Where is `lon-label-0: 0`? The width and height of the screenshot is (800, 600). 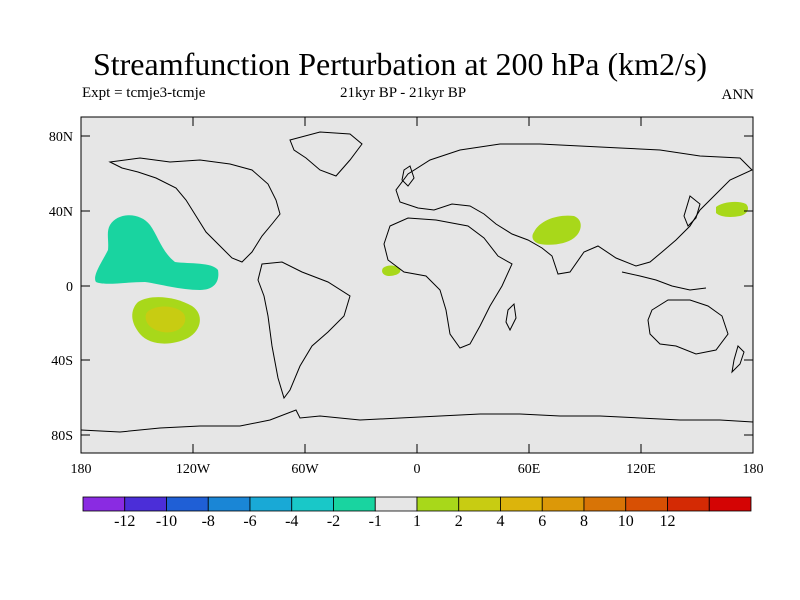 lon-label-0: 0 is located at coordinates (417, 469).